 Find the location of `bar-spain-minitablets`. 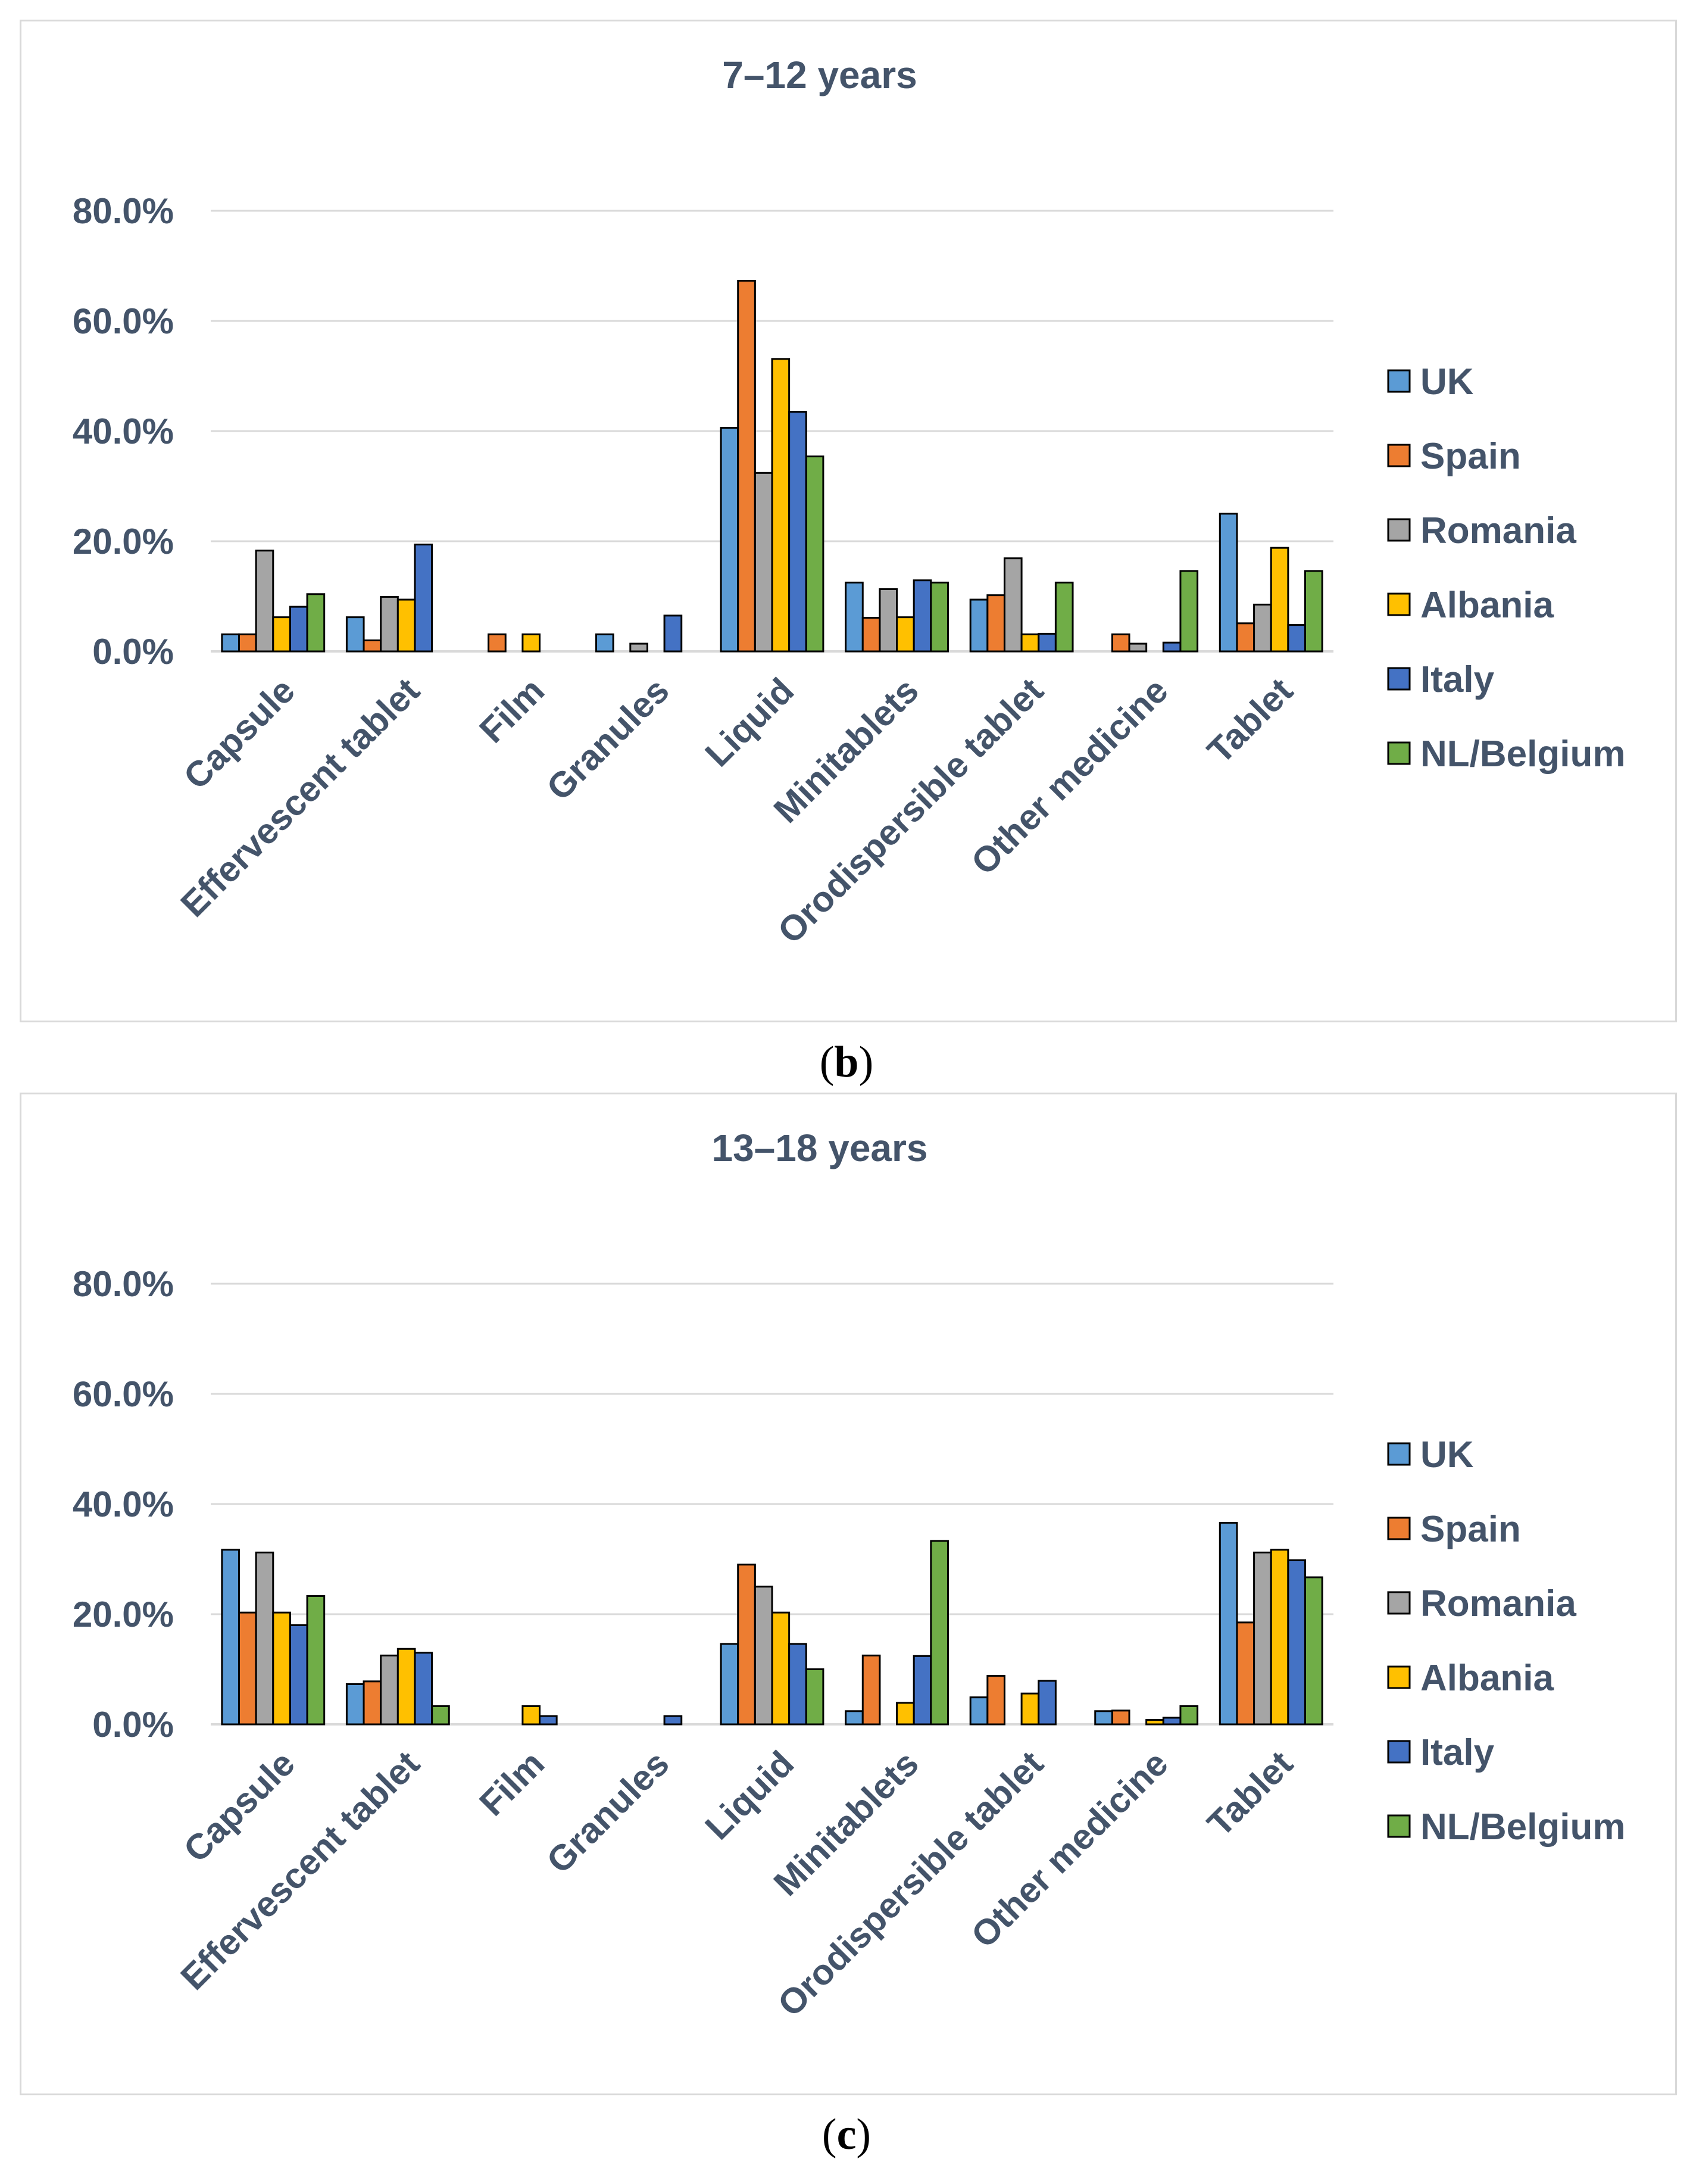

bar-spain-minitablets is located at coordinates (871, 635).